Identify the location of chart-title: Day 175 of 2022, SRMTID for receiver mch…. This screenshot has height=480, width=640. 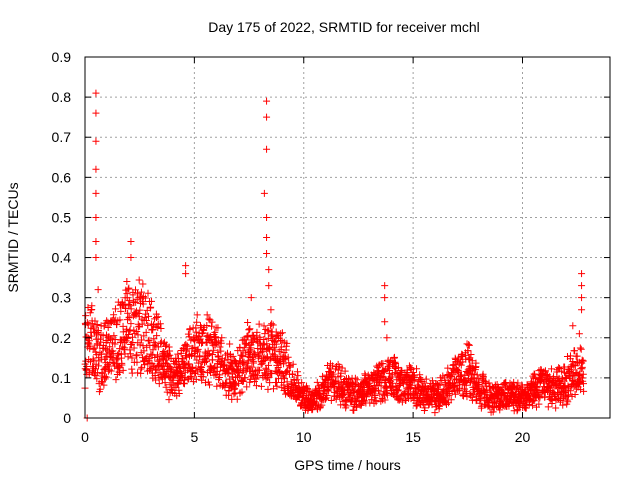
(344, 27).